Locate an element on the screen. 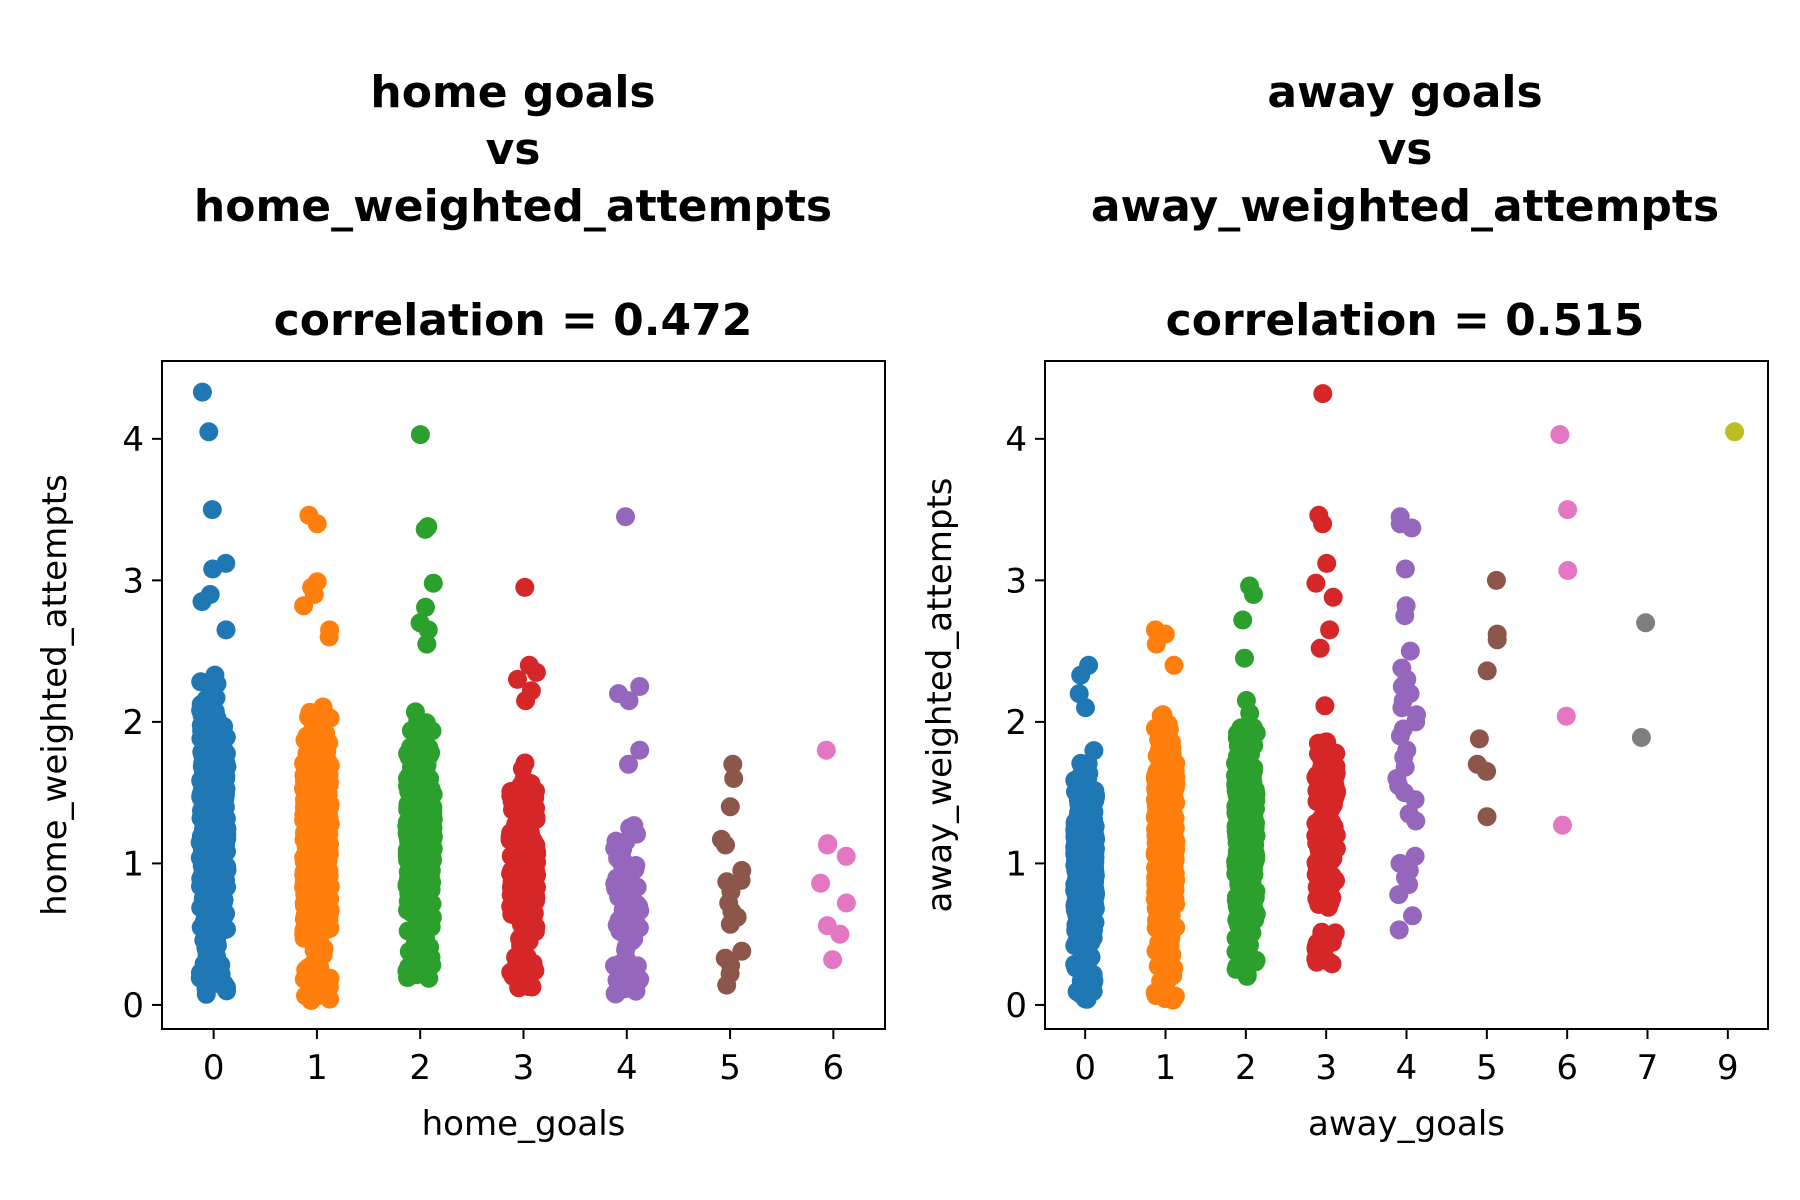 The height and width of the screenshot is (1200, 1800). y-tick-label: 2 is located at coordinates (1016, 723).